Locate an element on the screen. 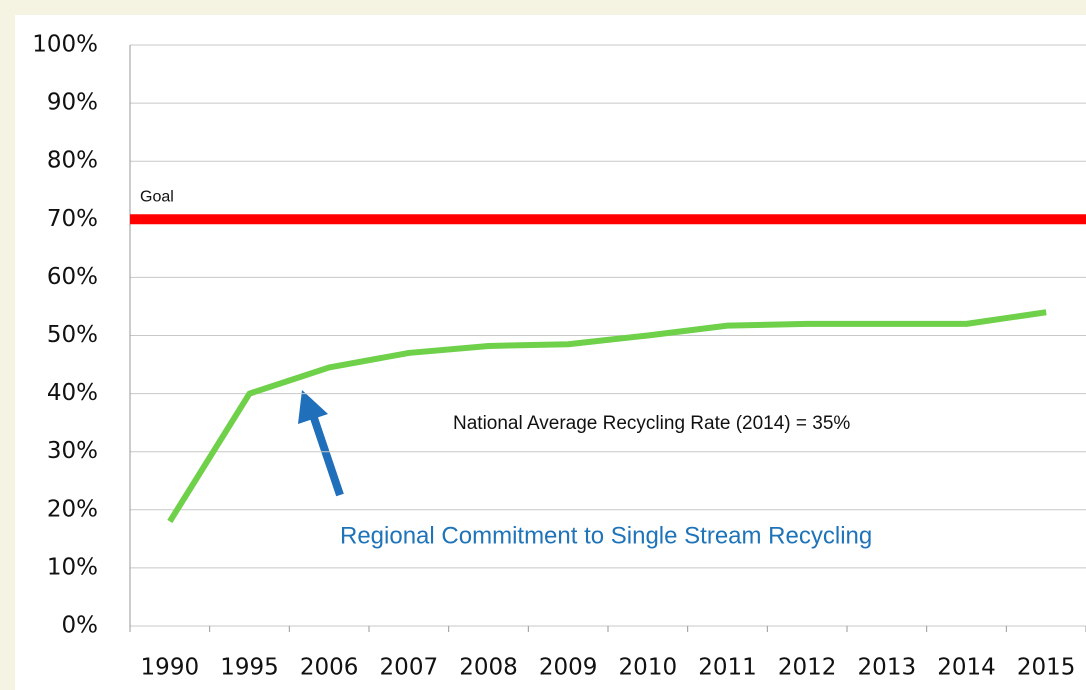 This screenshot has width=1086, height=690. y-tick-label: 50% is located at coordinates (72, 335).